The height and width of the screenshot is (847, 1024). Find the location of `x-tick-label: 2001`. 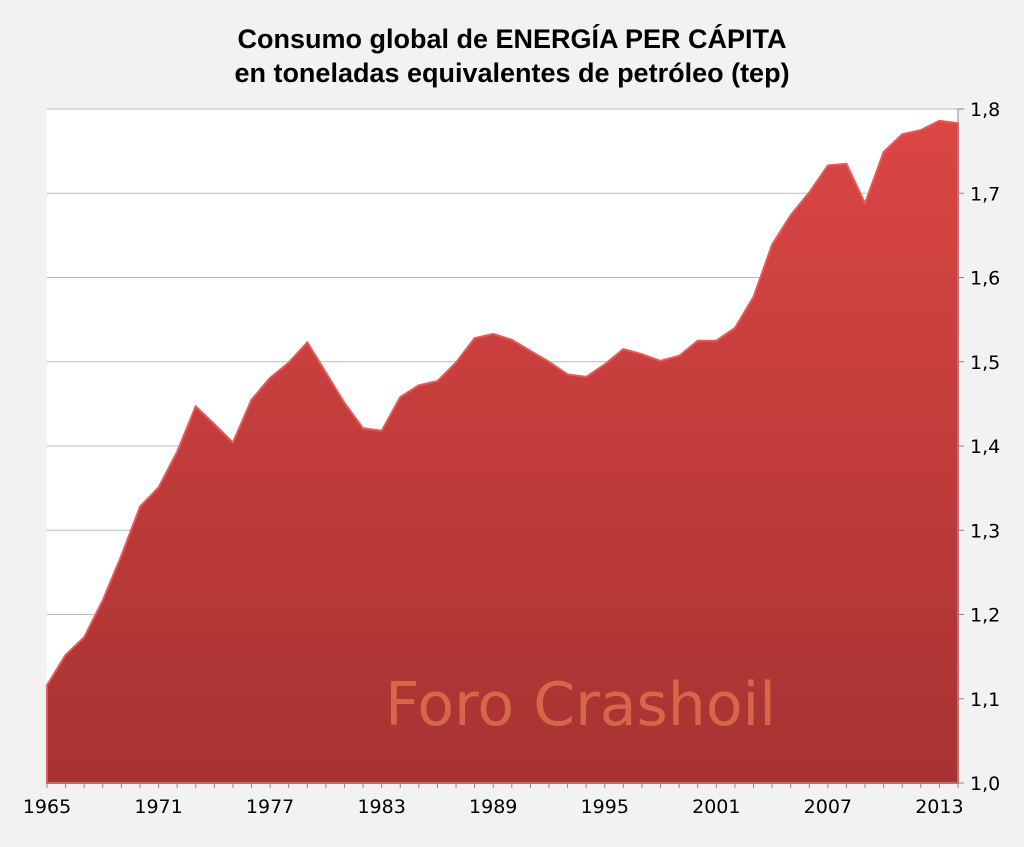

x-tick-label: 2001 is located at coordinates (716, 807).